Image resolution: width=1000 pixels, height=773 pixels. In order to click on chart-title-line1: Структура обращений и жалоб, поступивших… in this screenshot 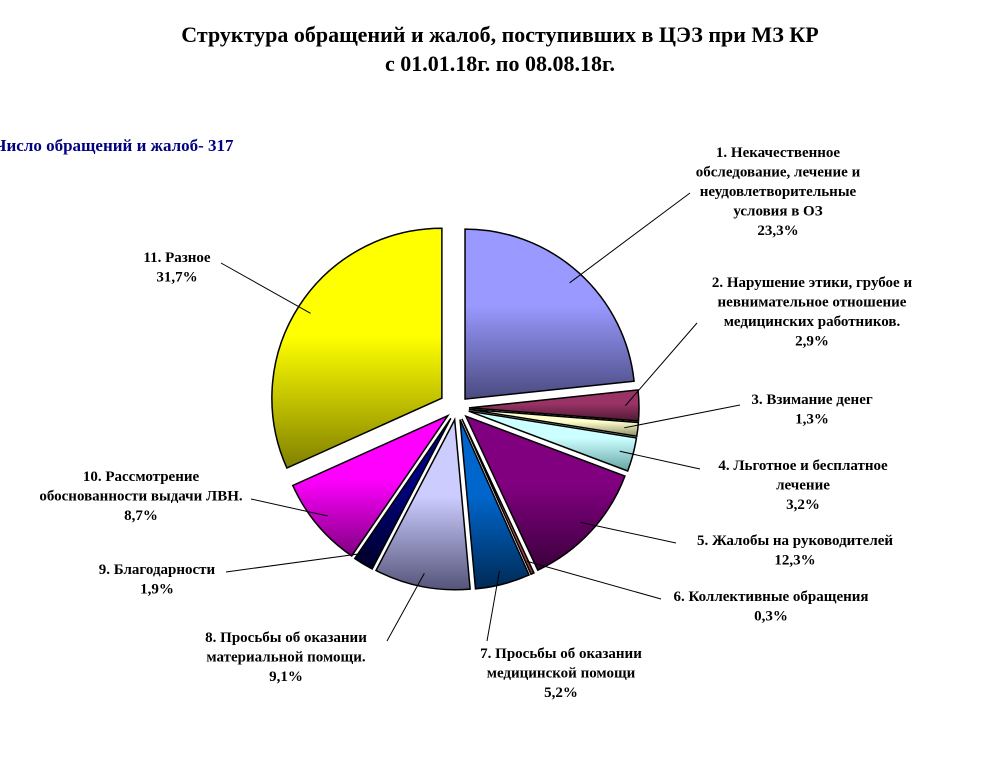, I will do `click(500, 34)`.